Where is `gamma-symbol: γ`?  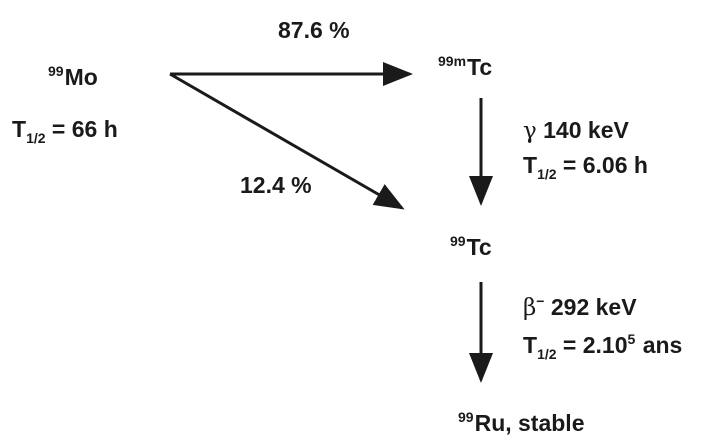 gamma-symbol: γ is located at coordinates (530, 131).